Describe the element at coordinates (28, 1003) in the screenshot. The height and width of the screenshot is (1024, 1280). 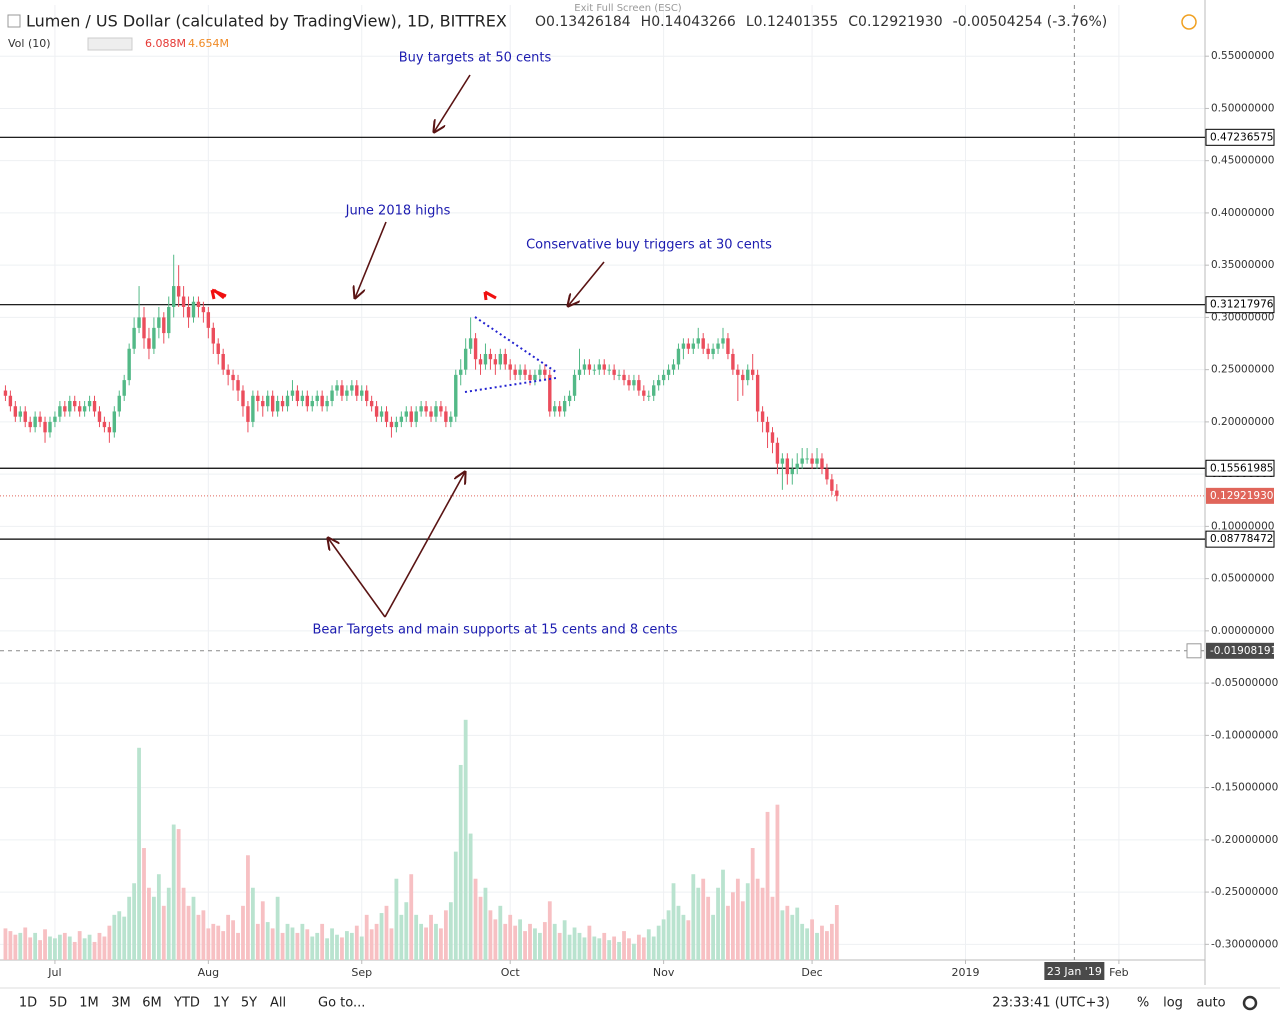
I see `range-button: 1D` at that location.